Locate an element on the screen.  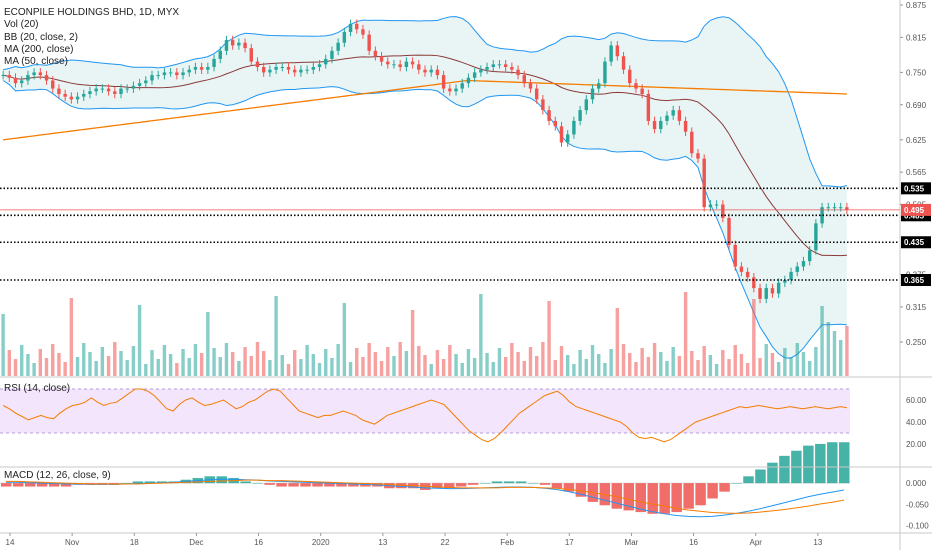
time-tick-label: 2020 is located at coordinates (321, 542).